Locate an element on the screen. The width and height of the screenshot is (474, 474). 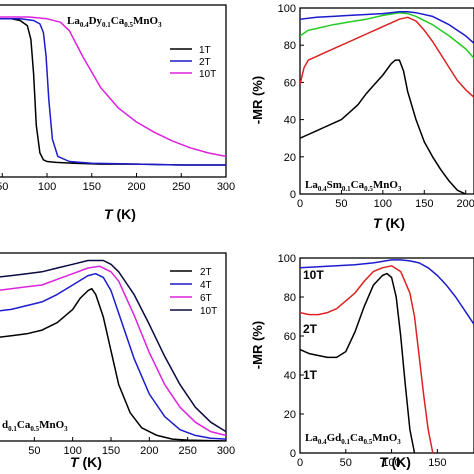
legend-label: 1T is located at coordinates (205, 50).